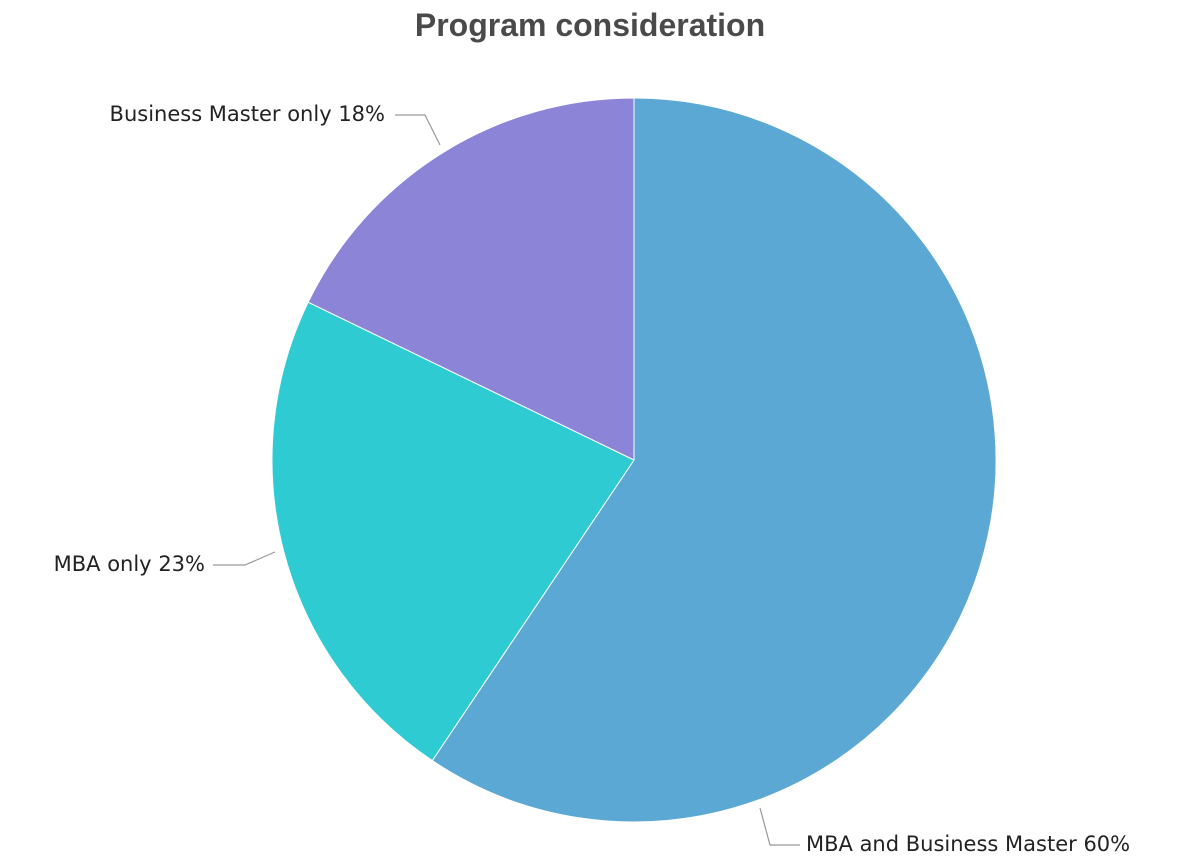 The image size is (1201, 860). What do you see at coordinates (181, 564) in the screenshot?
I see `slice-value: 23%` at bounding box center [181, 564].